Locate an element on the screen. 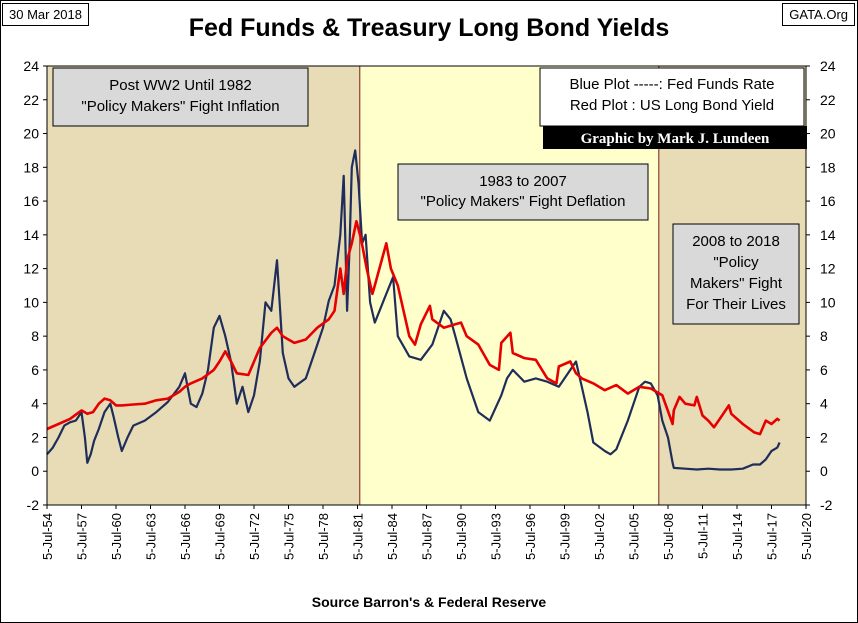 Image resolution: width=858 pixels, height=623 pixels. x-tick-label: 5-Jul-96 is located at coordinates (530, 536).